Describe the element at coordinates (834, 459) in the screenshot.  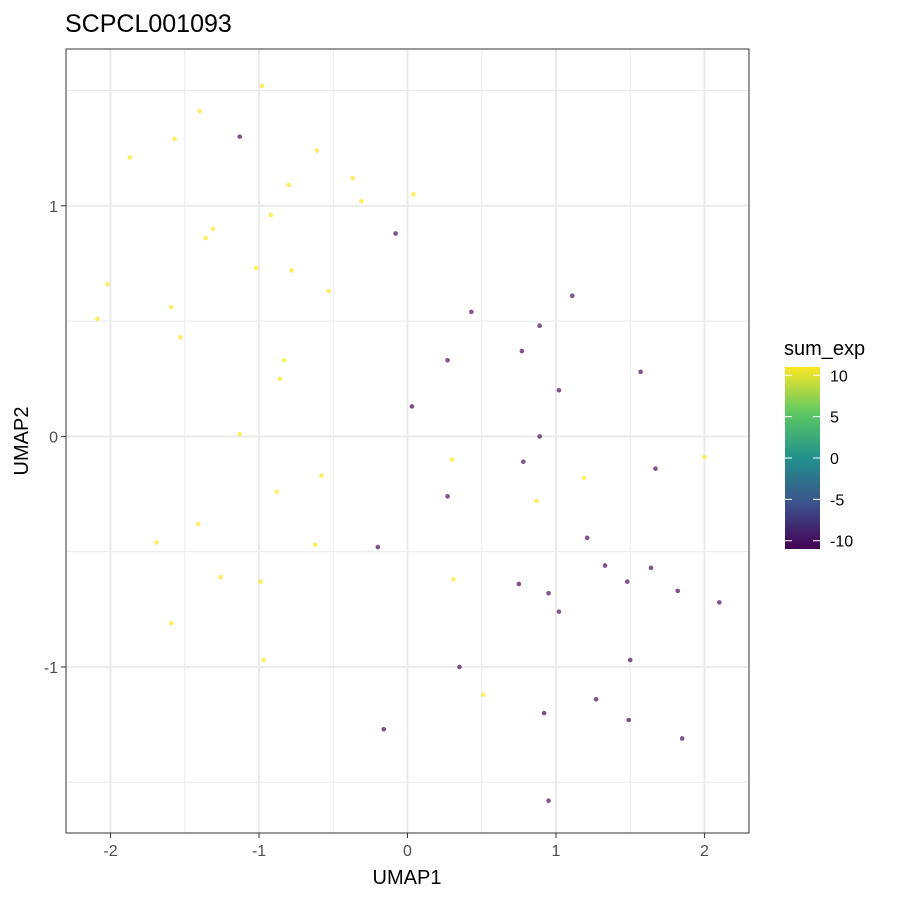
I see `legend-tick-label: 0` at that location.